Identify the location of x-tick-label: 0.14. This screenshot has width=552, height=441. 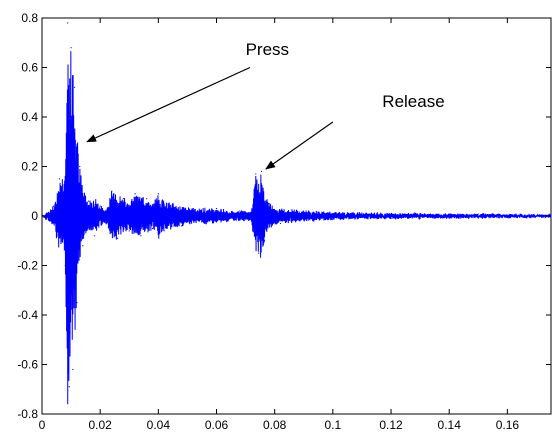
(450, 425).